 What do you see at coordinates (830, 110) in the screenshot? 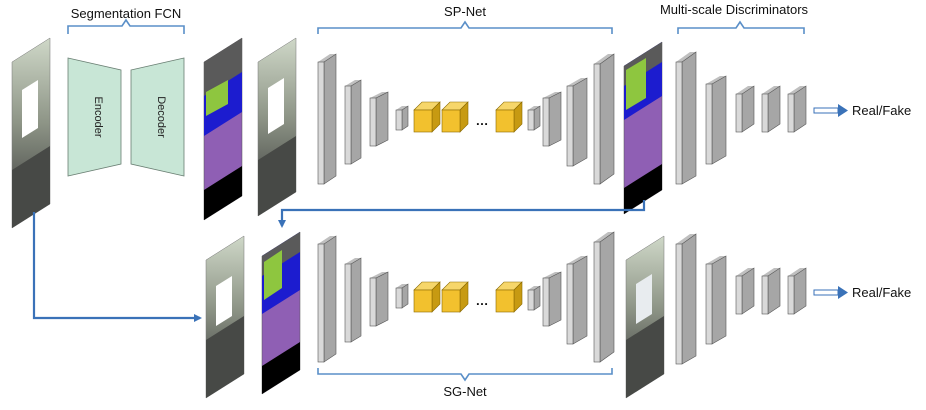
I see `real-fake-arrow-top` at bounding box center [830, 110].